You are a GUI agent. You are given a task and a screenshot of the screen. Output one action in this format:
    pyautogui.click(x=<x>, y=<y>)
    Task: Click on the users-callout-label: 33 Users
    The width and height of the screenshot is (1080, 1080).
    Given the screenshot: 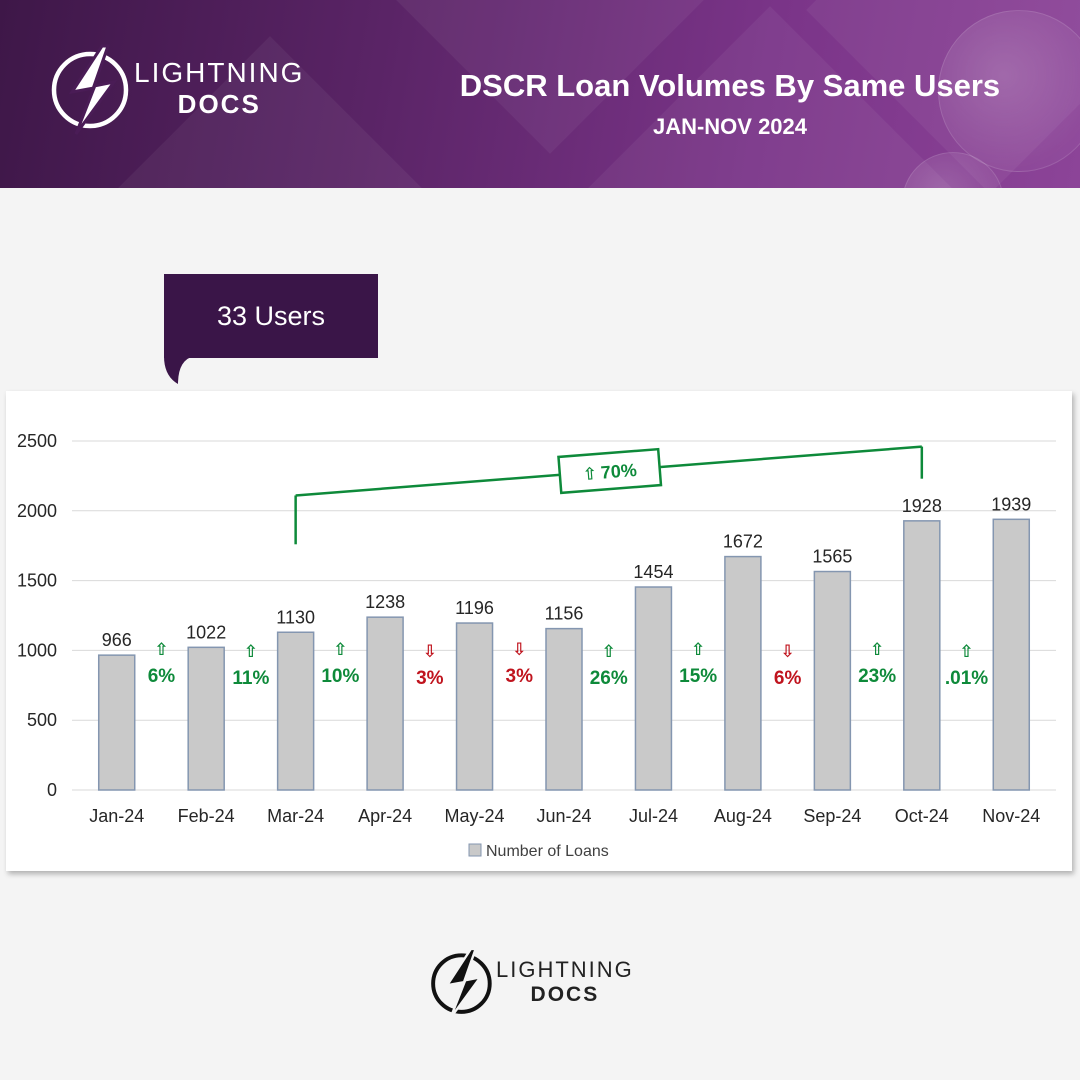 What is the action you would take?
    pyautogui.click(x=271, y=315)
    